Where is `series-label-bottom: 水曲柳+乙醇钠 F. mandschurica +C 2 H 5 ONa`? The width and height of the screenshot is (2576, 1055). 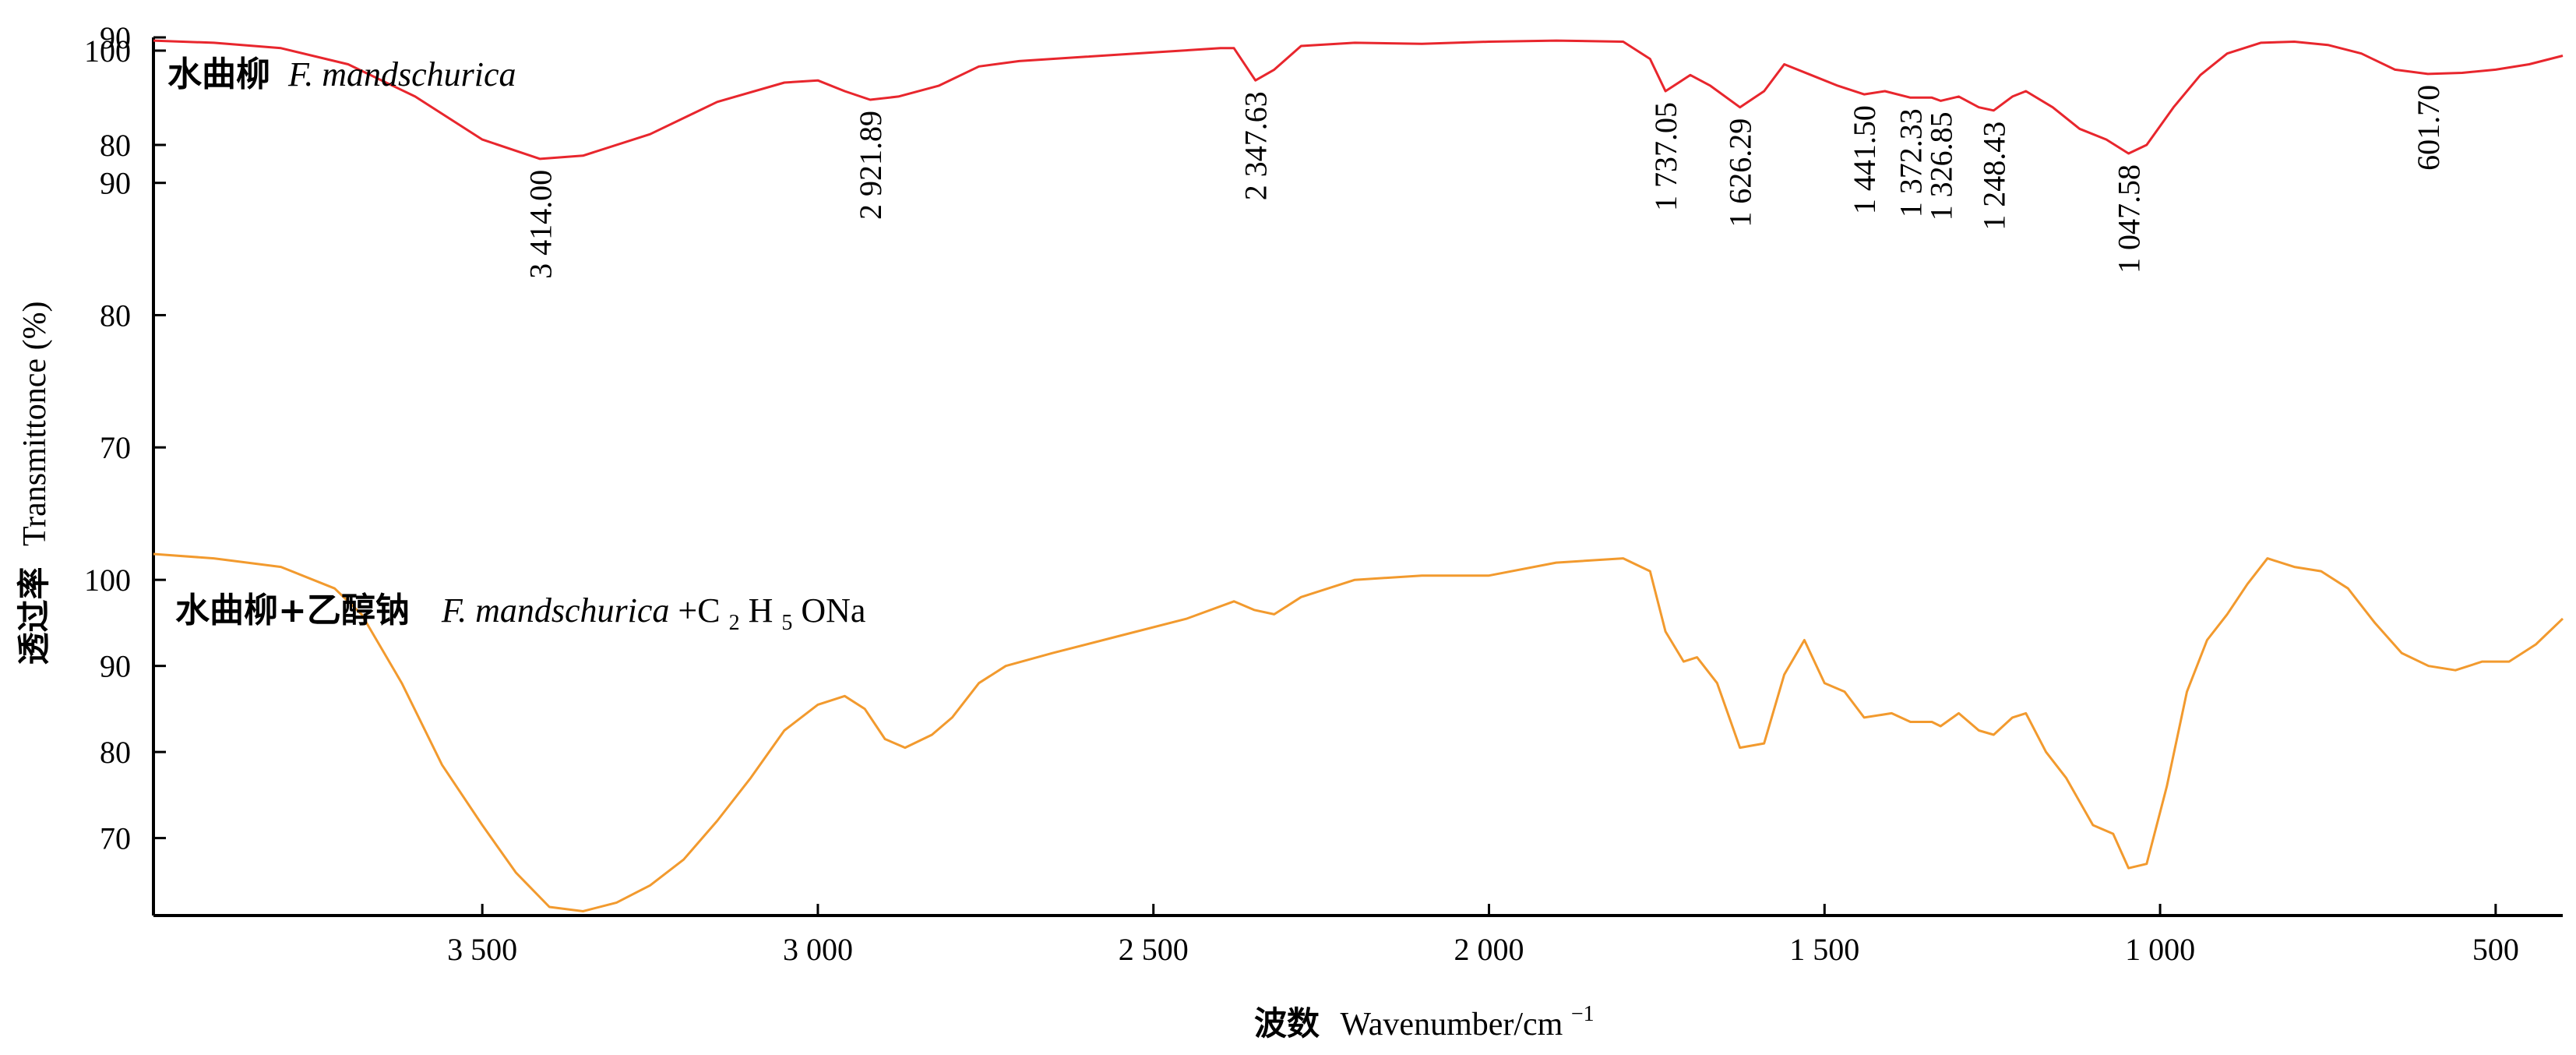 series-label-bottom: 水曲柳+乙醇钠 F. mandschurica +C 2 H 5 ONa is located at coordinates (520, 614).